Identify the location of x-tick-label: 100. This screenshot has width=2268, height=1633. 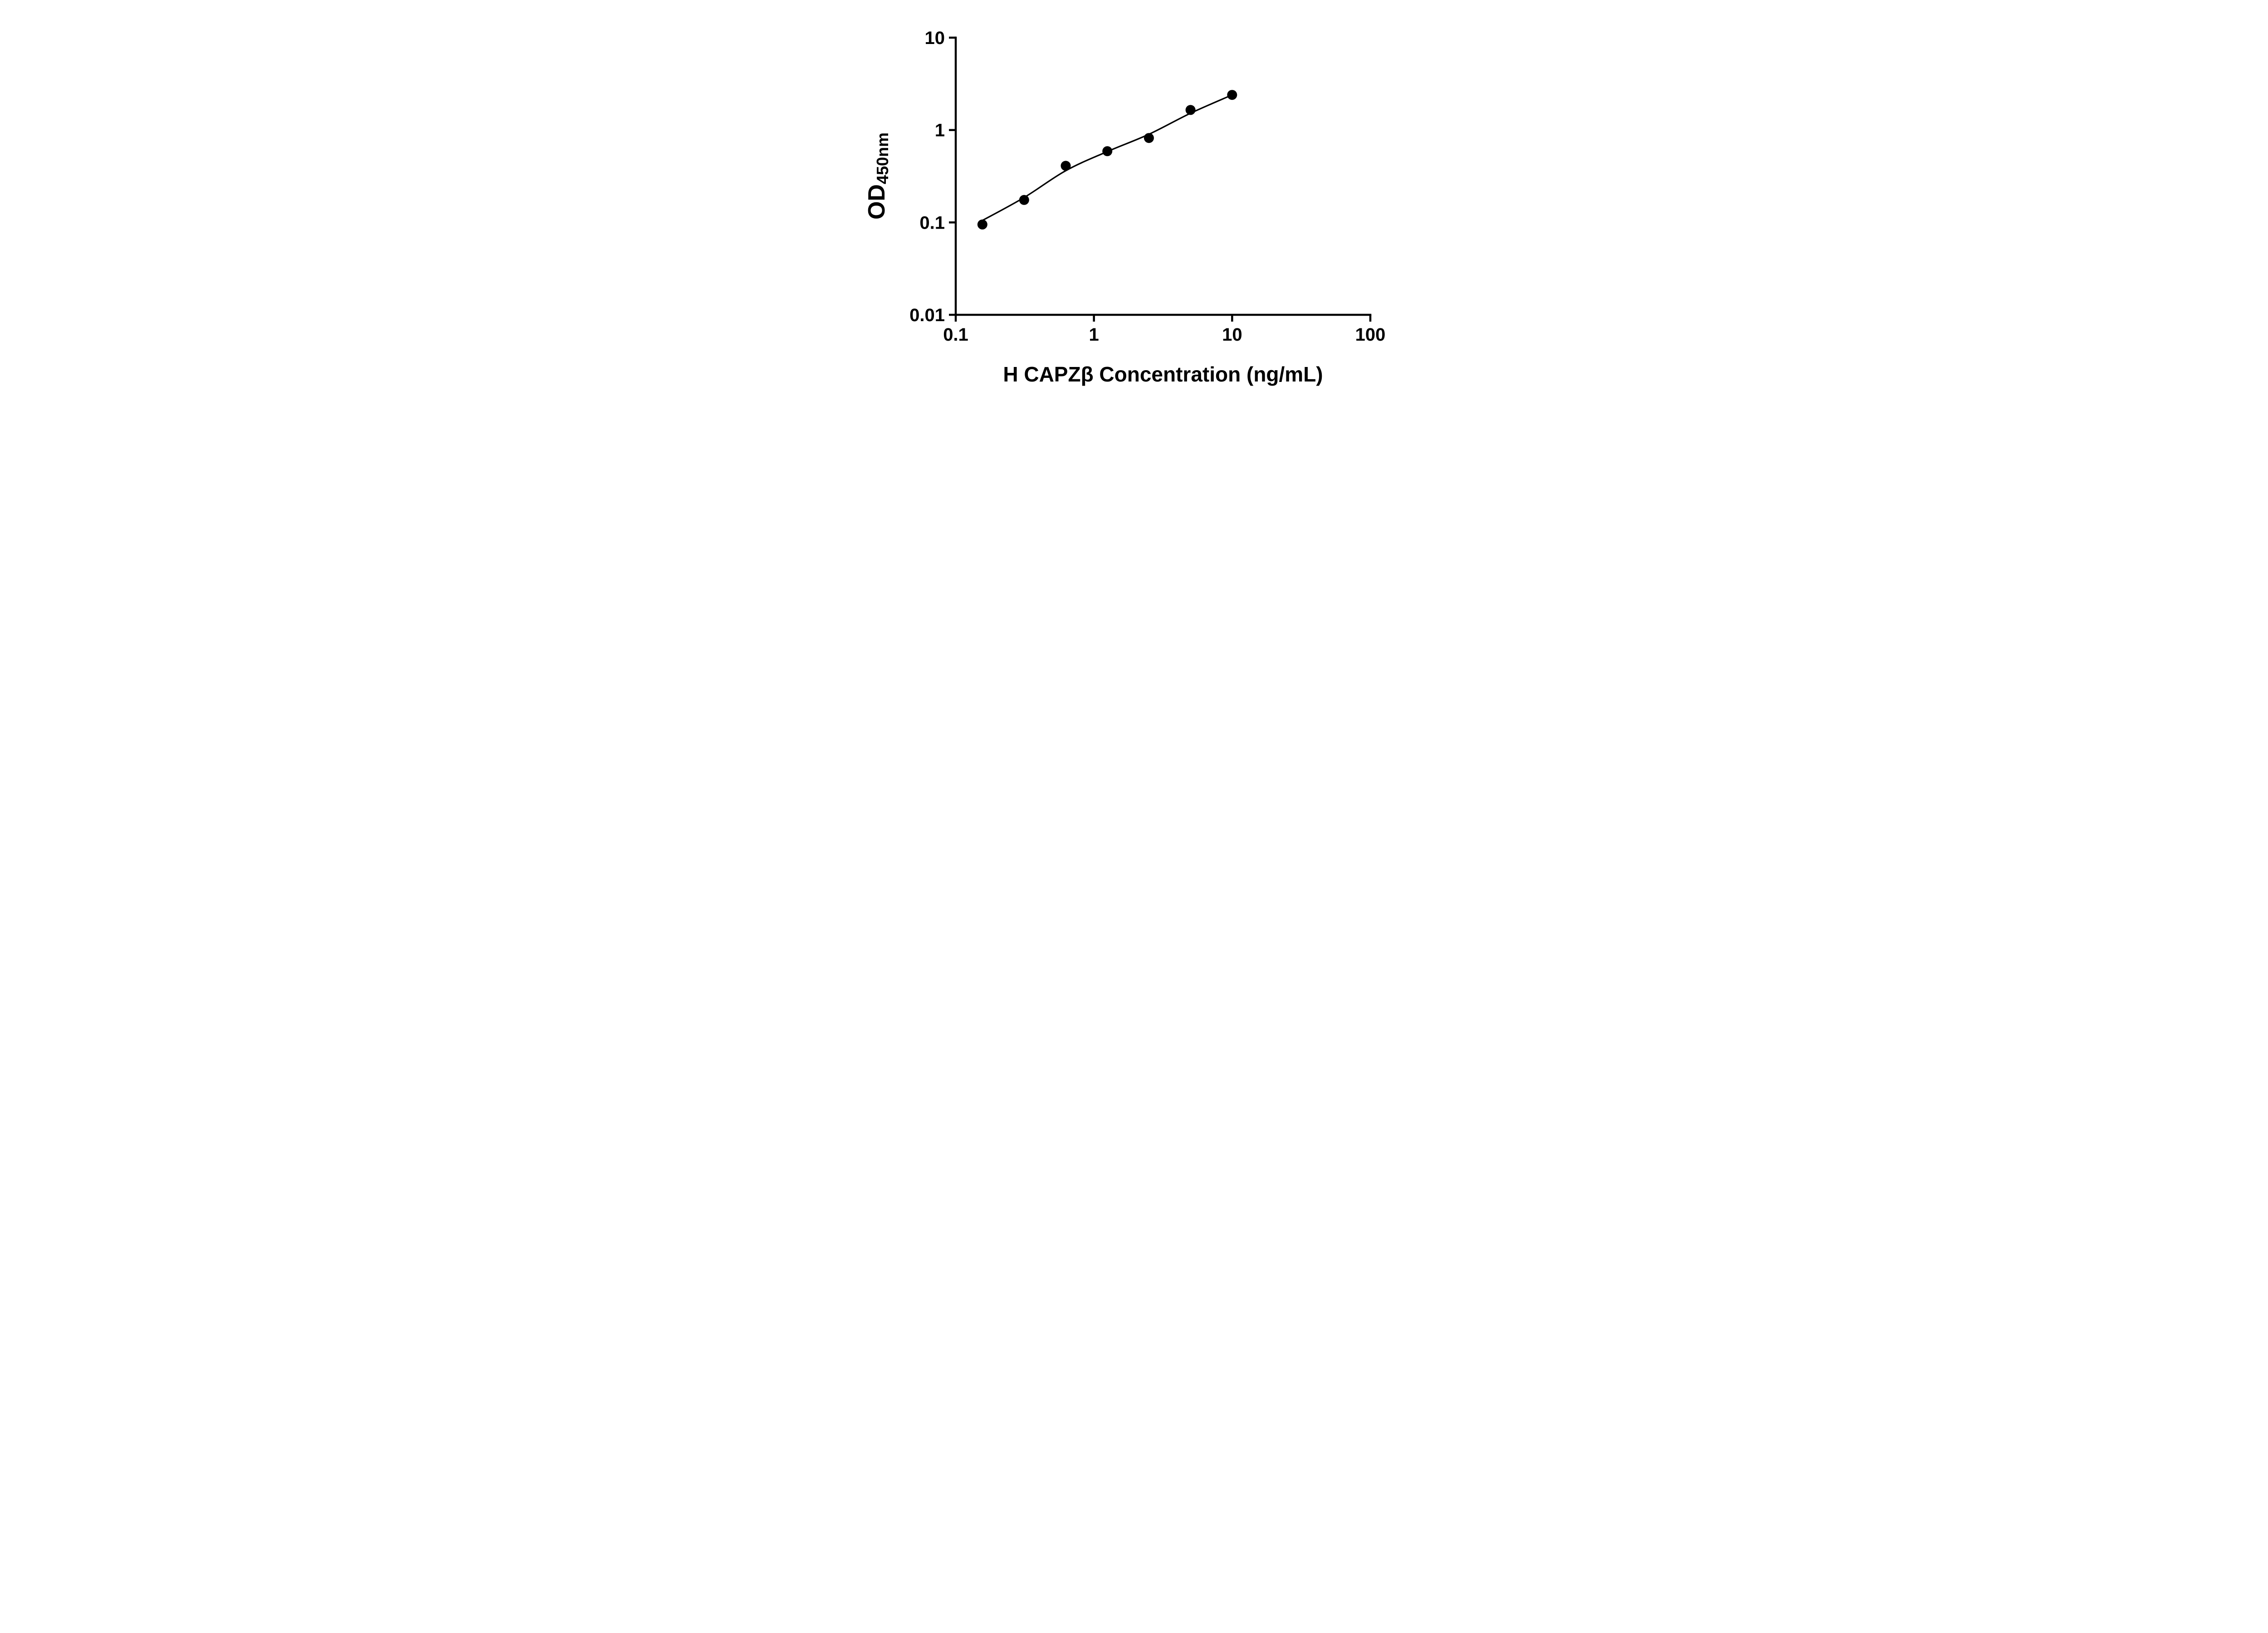
(1371, 335).